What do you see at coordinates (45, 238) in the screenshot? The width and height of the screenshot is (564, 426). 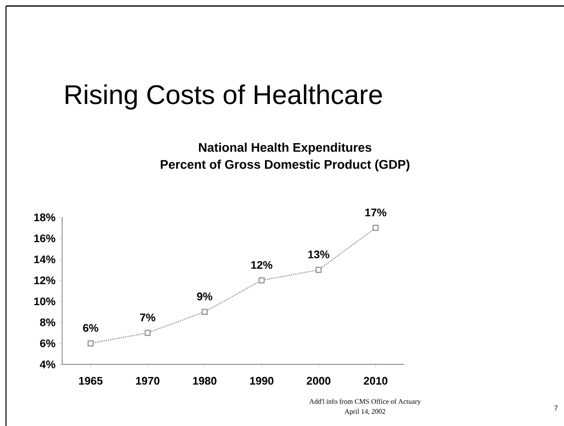 I see `y-tick-label: 16%` at bounding box center [45, 238].